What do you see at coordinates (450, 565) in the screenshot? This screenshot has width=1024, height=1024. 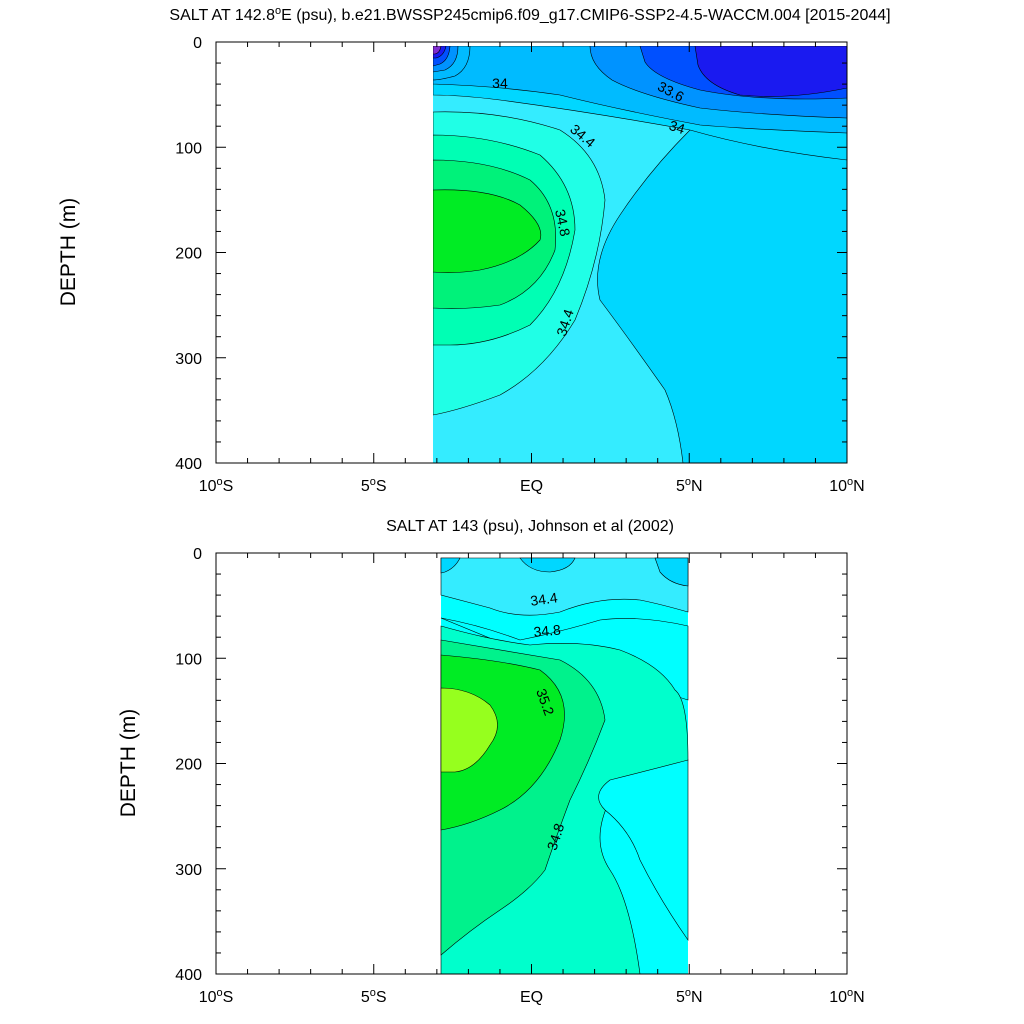 I see `bottom-fill-34-2-west` at bounding box center [450, 565].